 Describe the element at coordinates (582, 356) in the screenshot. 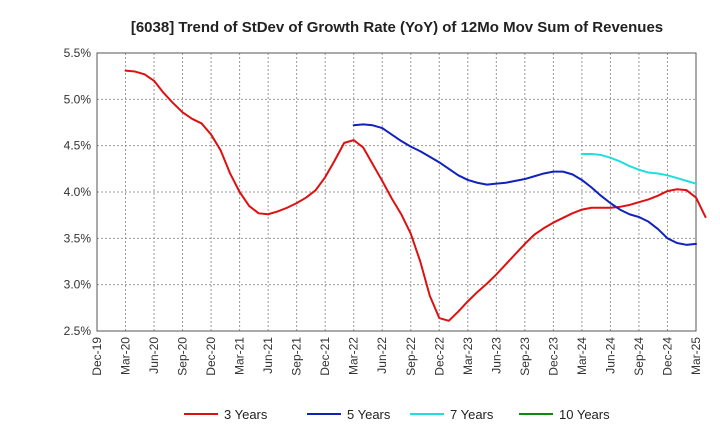

I see `x-tick-label: Mar-24` at that location.